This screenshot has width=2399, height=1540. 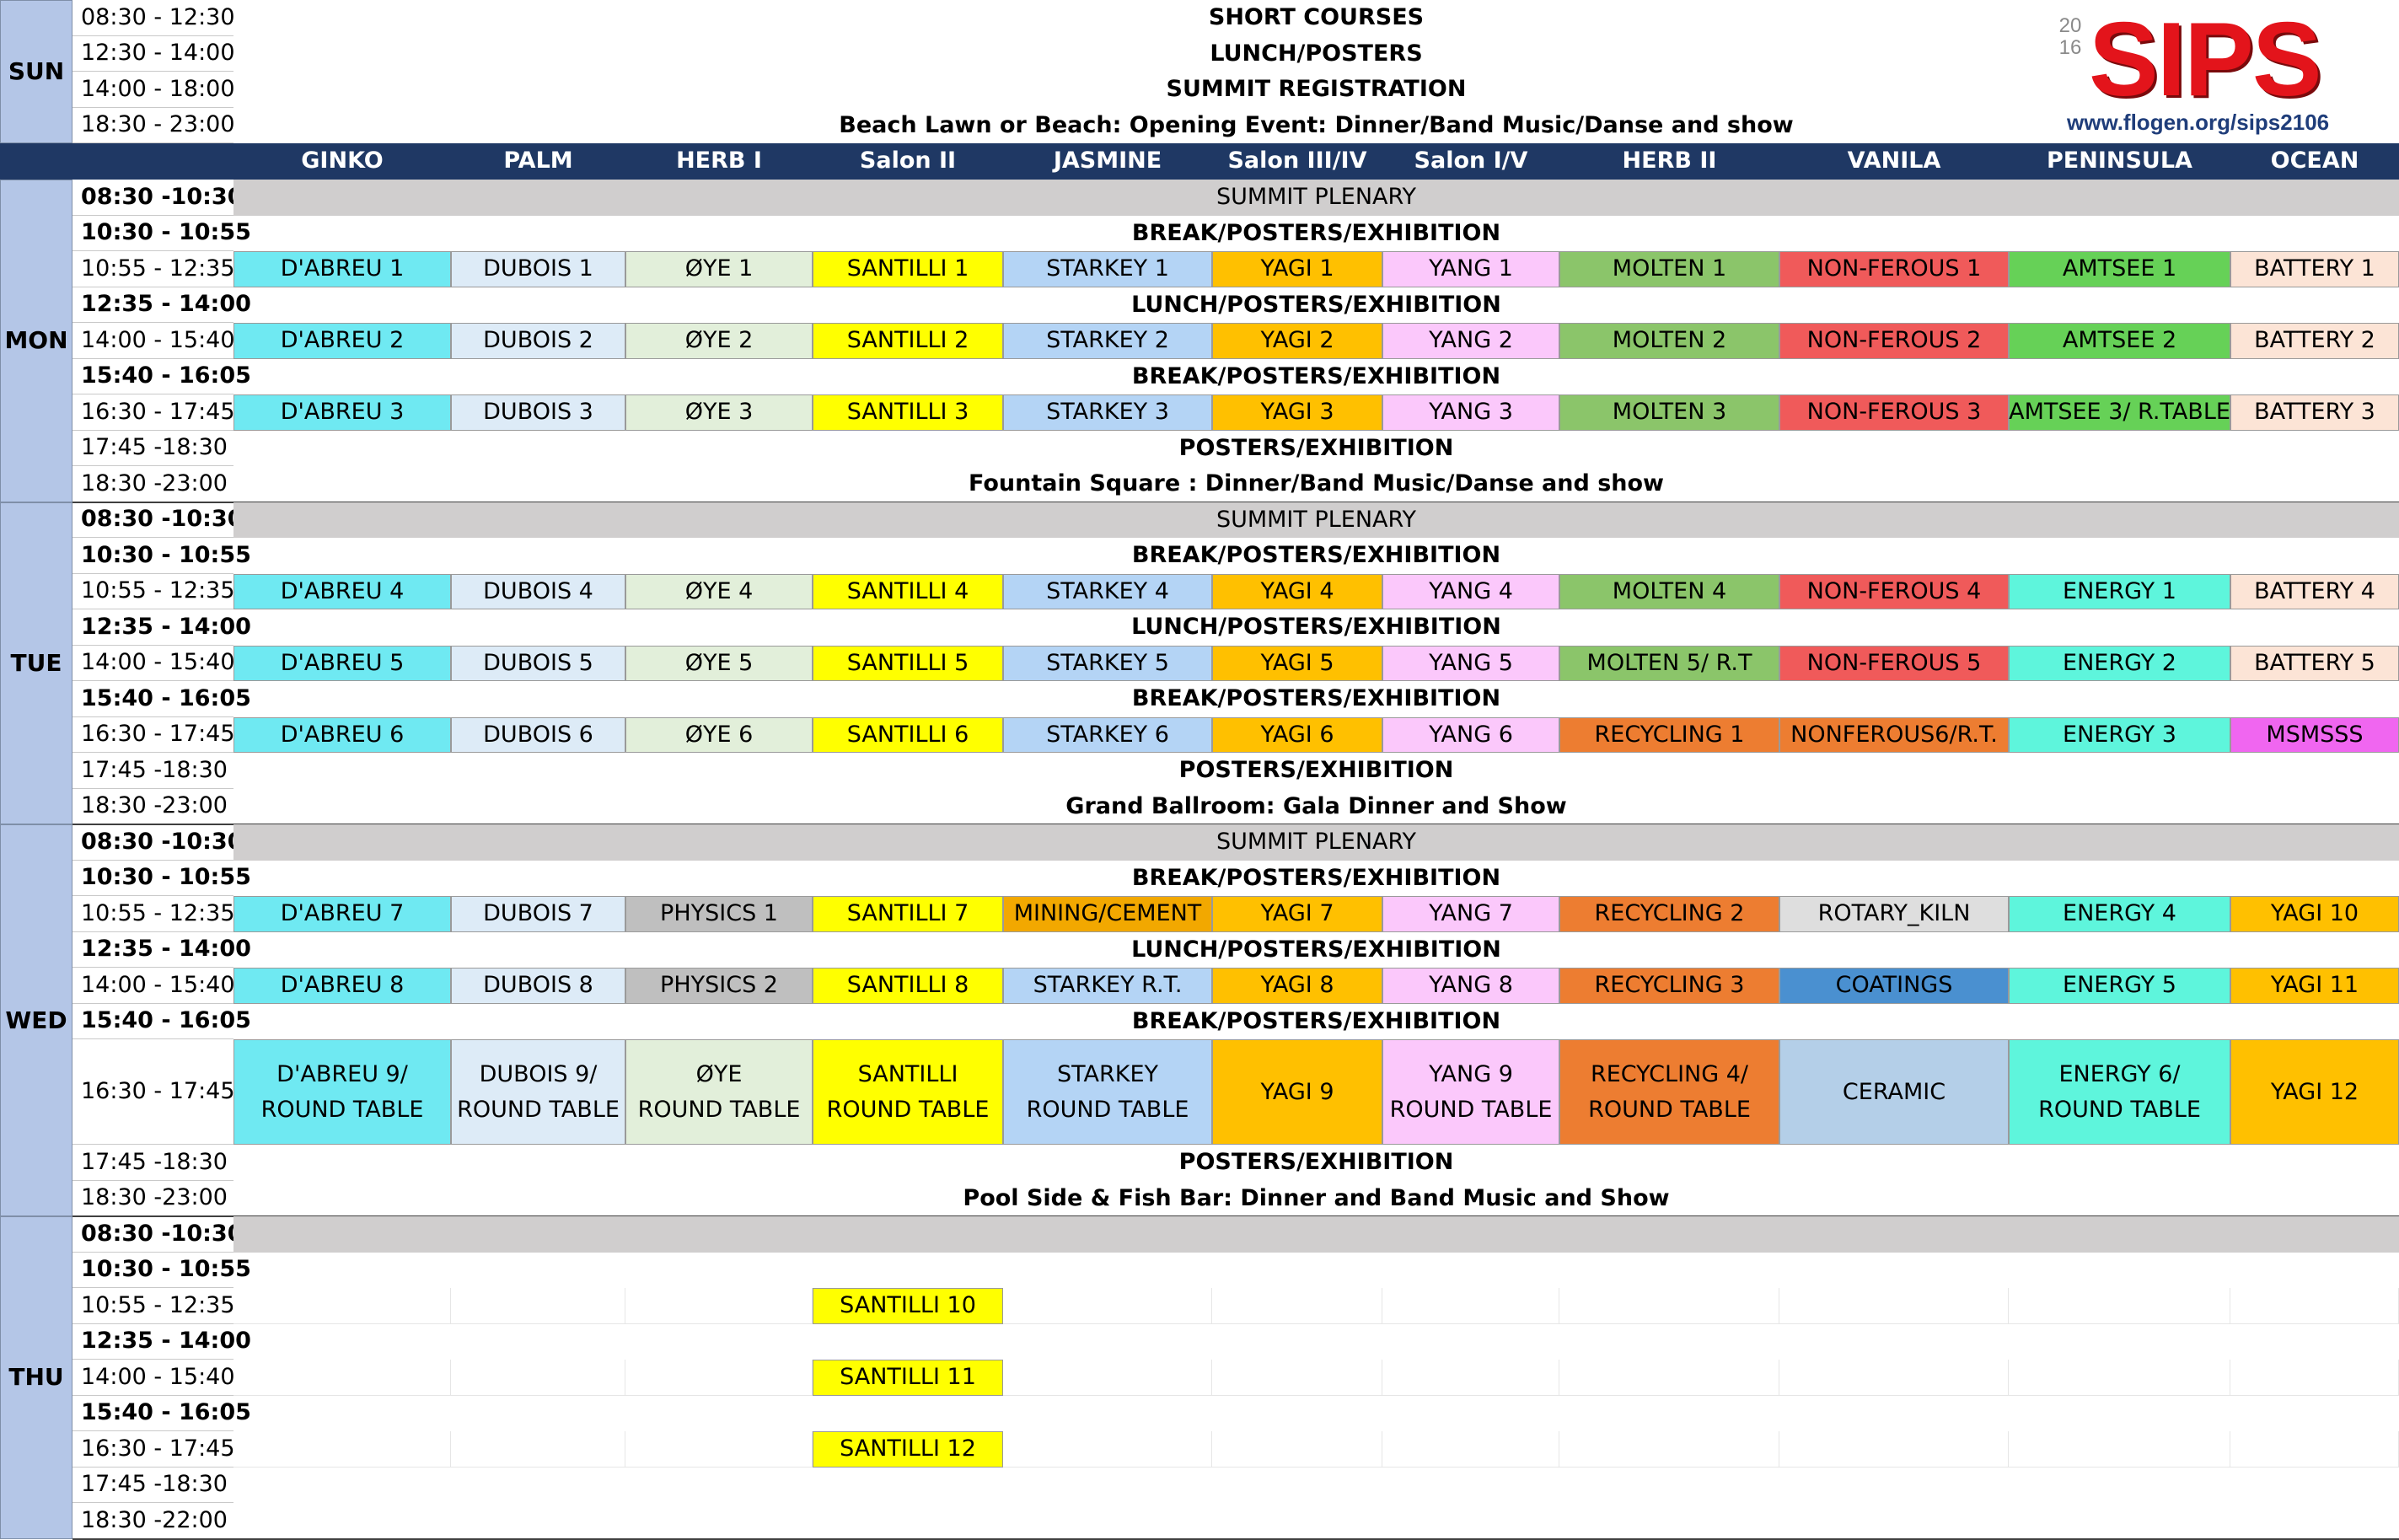 What do you see at coordinates (2314, 663) in the screenshot?
I see `session-cell: BATTERY 5` at bounding box center [2314, 663].